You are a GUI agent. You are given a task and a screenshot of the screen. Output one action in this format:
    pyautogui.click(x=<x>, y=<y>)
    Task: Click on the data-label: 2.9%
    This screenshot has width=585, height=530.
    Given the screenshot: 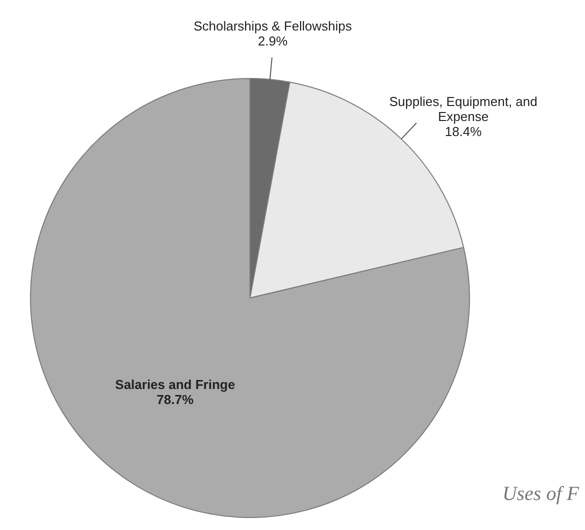 What is the action you would take?
    pyautogui.click(x=273, y=41)
    